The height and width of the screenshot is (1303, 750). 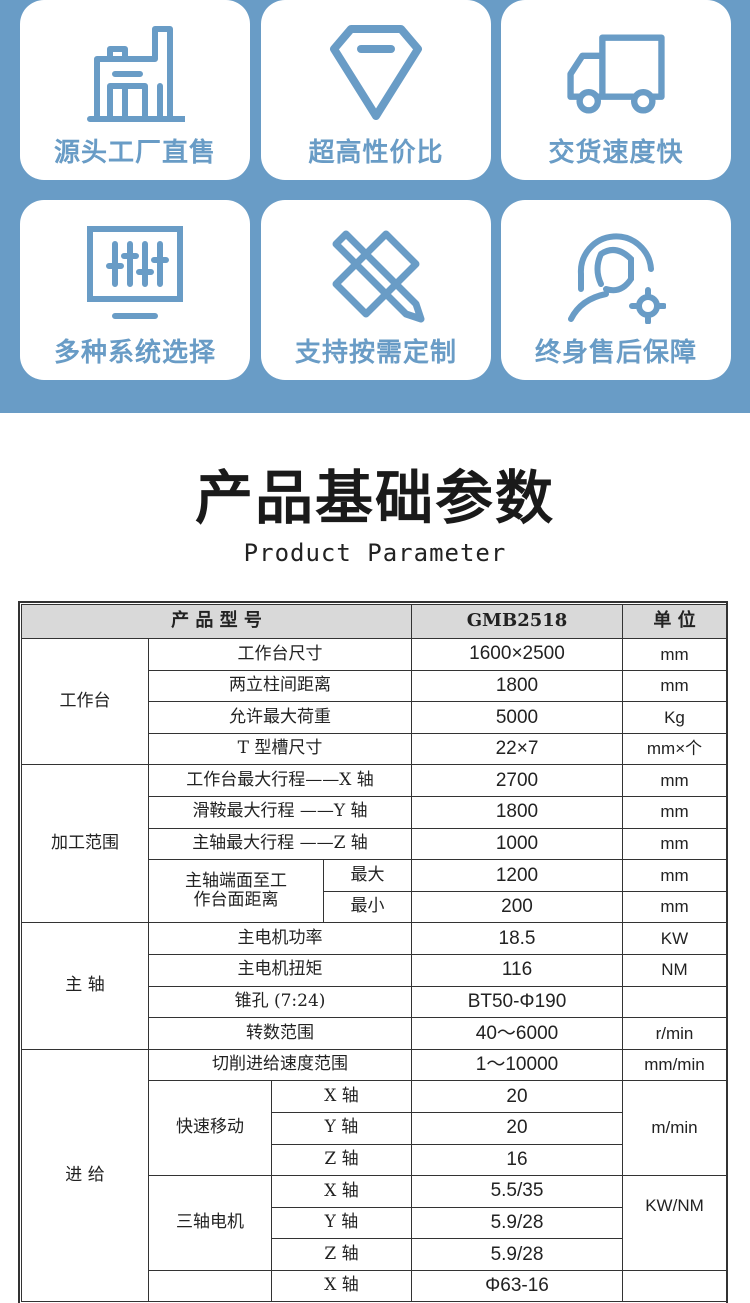 I want to click on feature-card-value: 超高性价比, so click(x=376, y=90).